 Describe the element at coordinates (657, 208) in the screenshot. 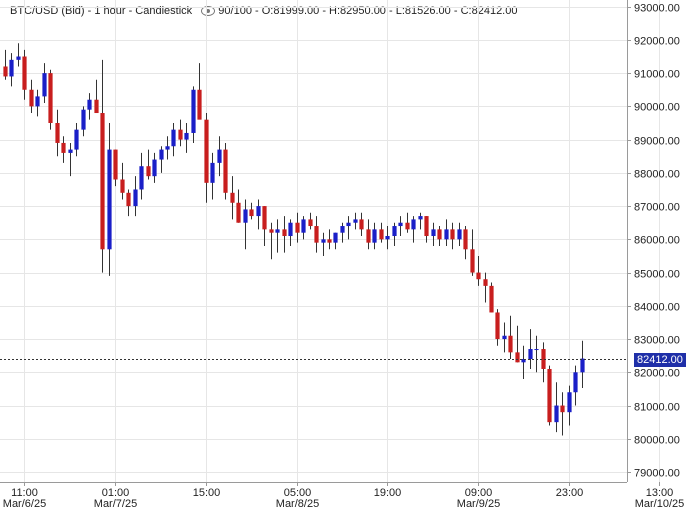

I see `y-tick-label: 87000.00` at that location.